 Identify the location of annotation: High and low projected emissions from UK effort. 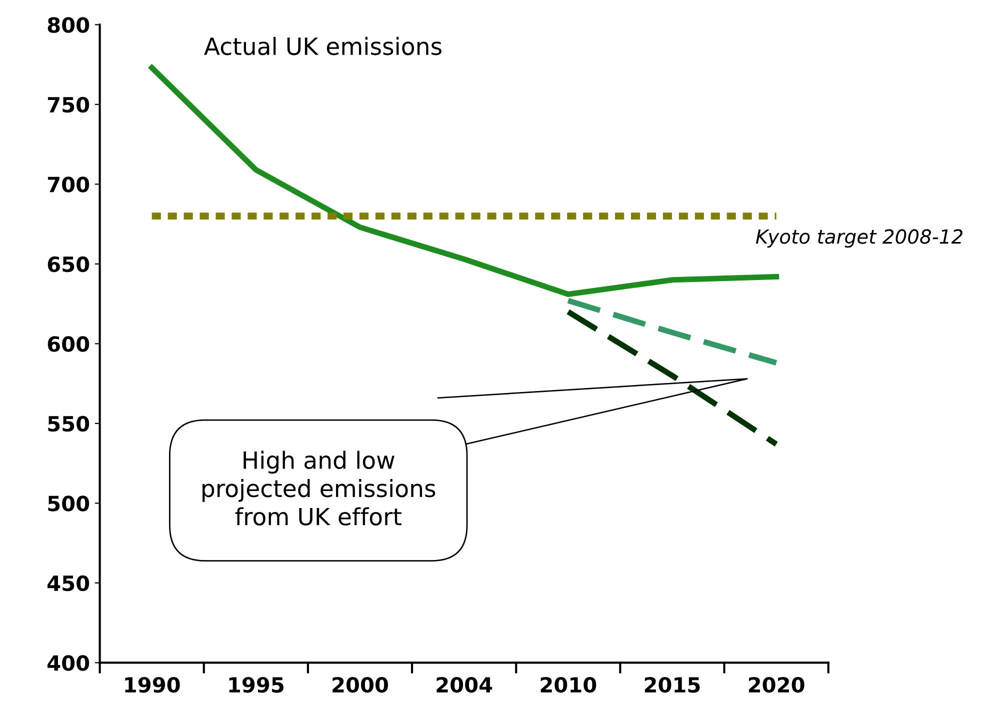
(319, 488).